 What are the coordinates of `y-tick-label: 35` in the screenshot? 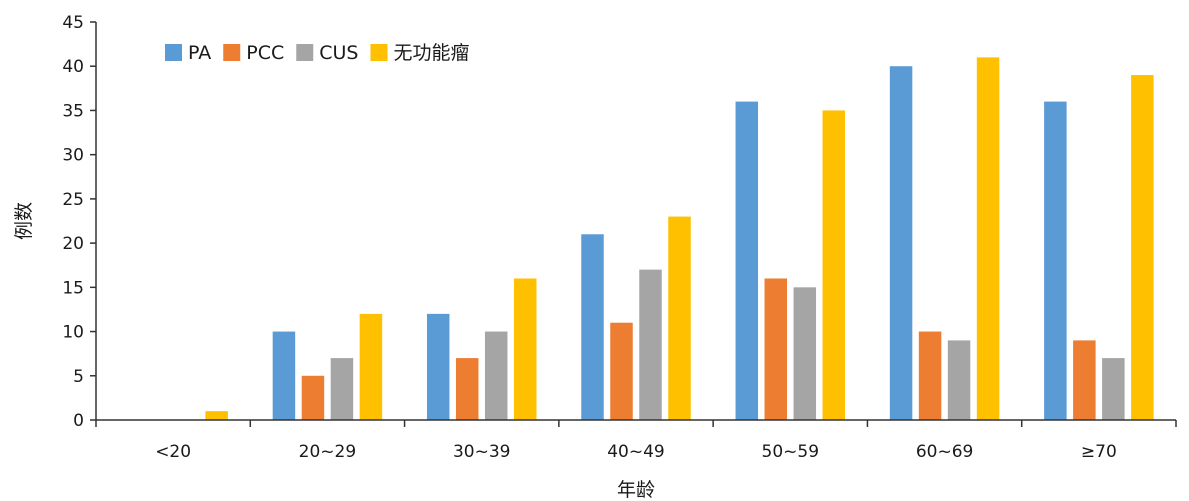 It's located at (73, 111).